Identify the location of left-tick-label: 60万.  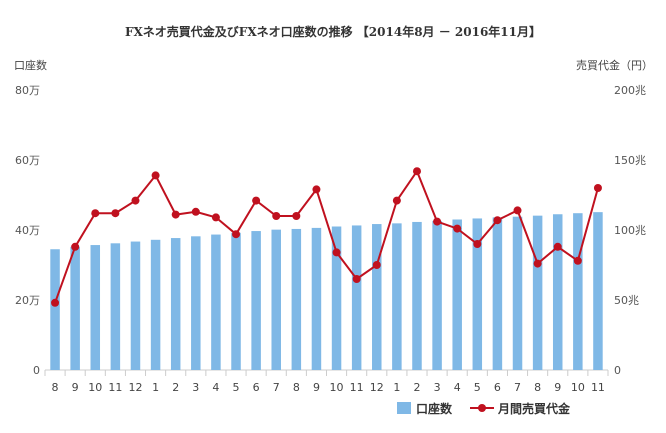
(27, 160).